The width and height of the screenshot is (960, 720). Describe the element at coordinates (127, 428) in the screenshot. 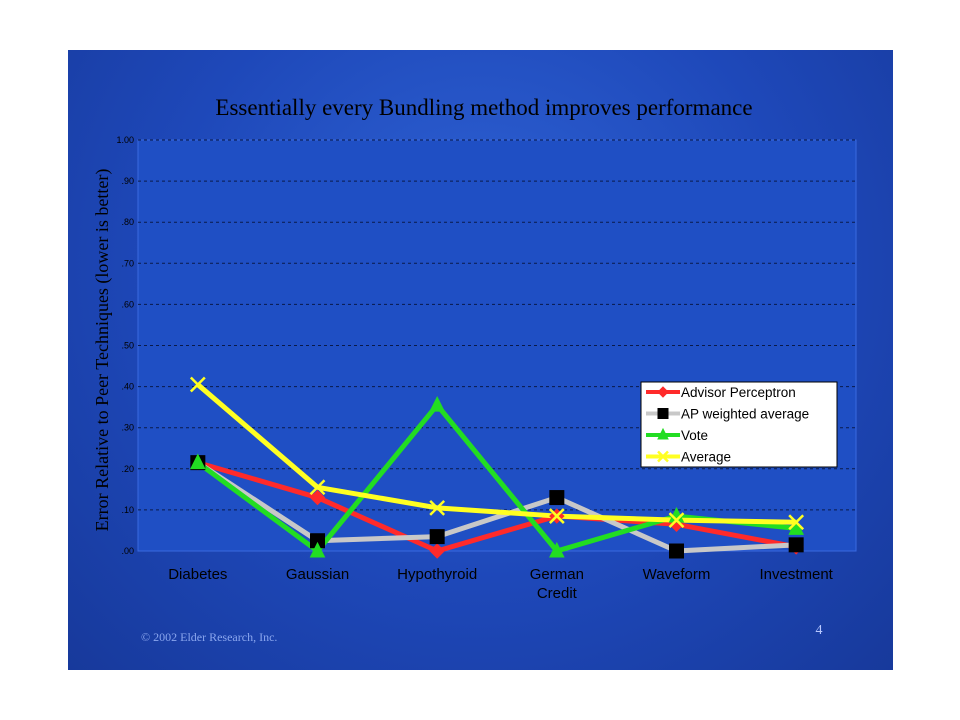

I see `y-tick-label: .30` at that location.